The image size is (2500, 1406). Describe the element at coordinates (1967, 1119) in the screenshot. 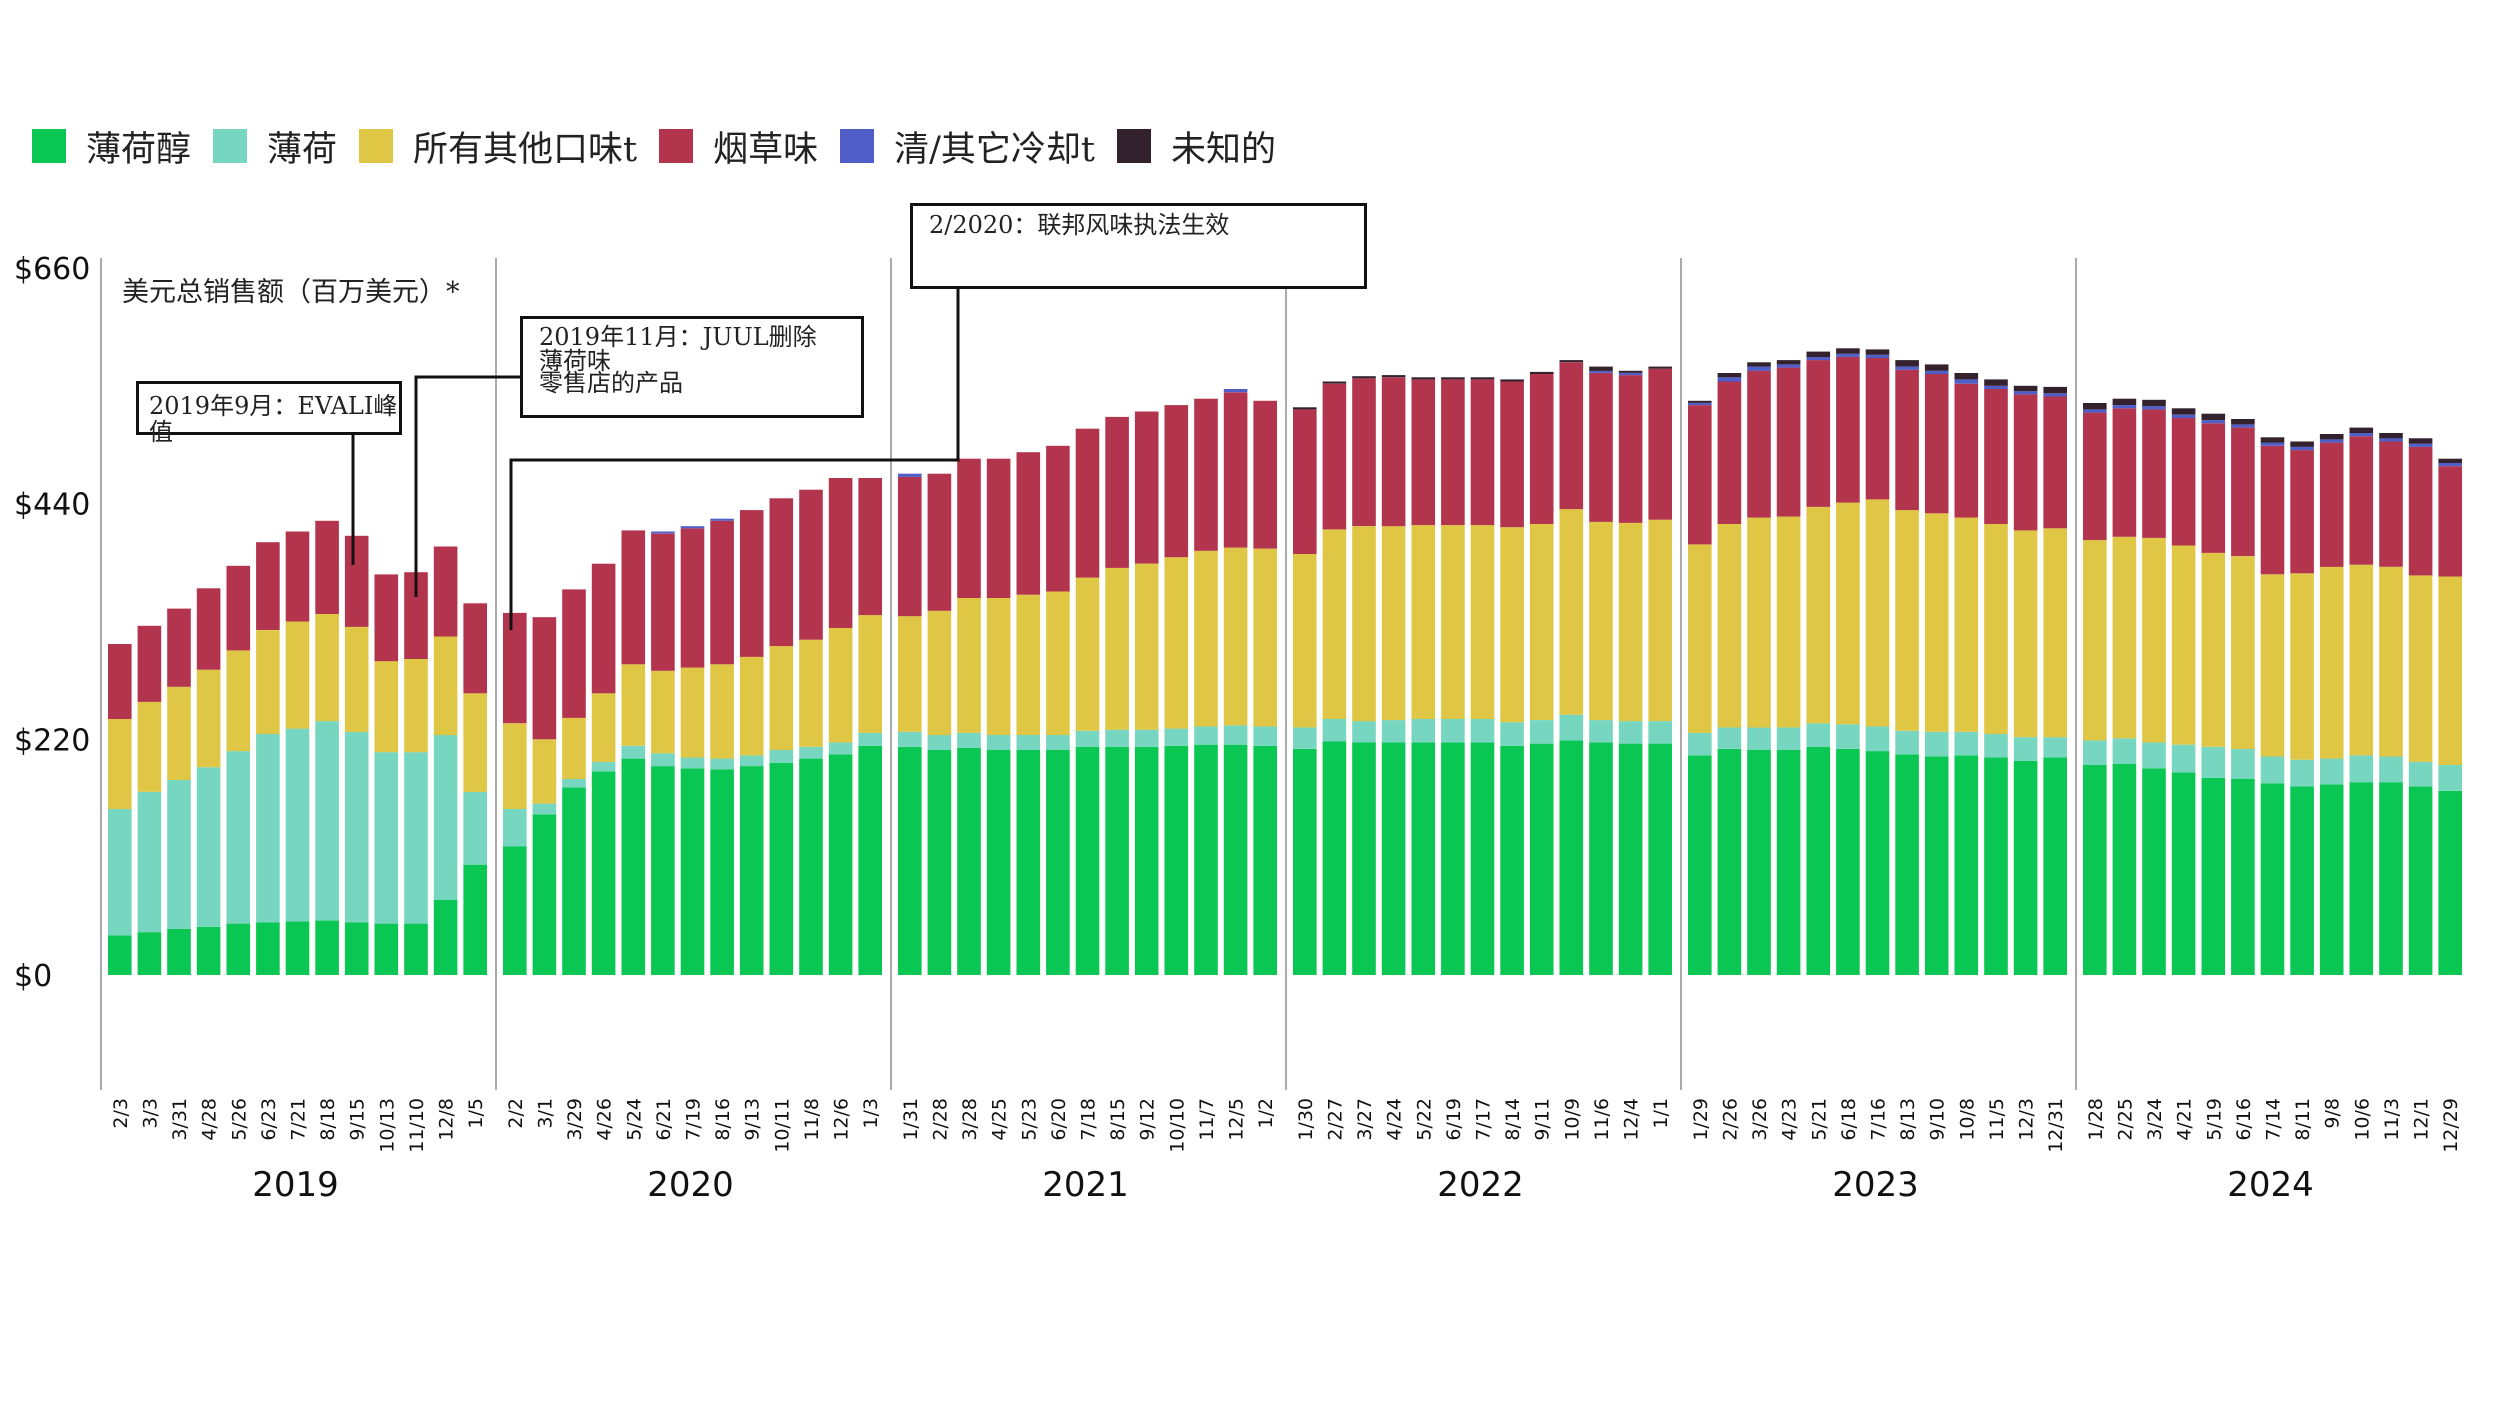

I see `x-tick-label: 10/8` at that location.